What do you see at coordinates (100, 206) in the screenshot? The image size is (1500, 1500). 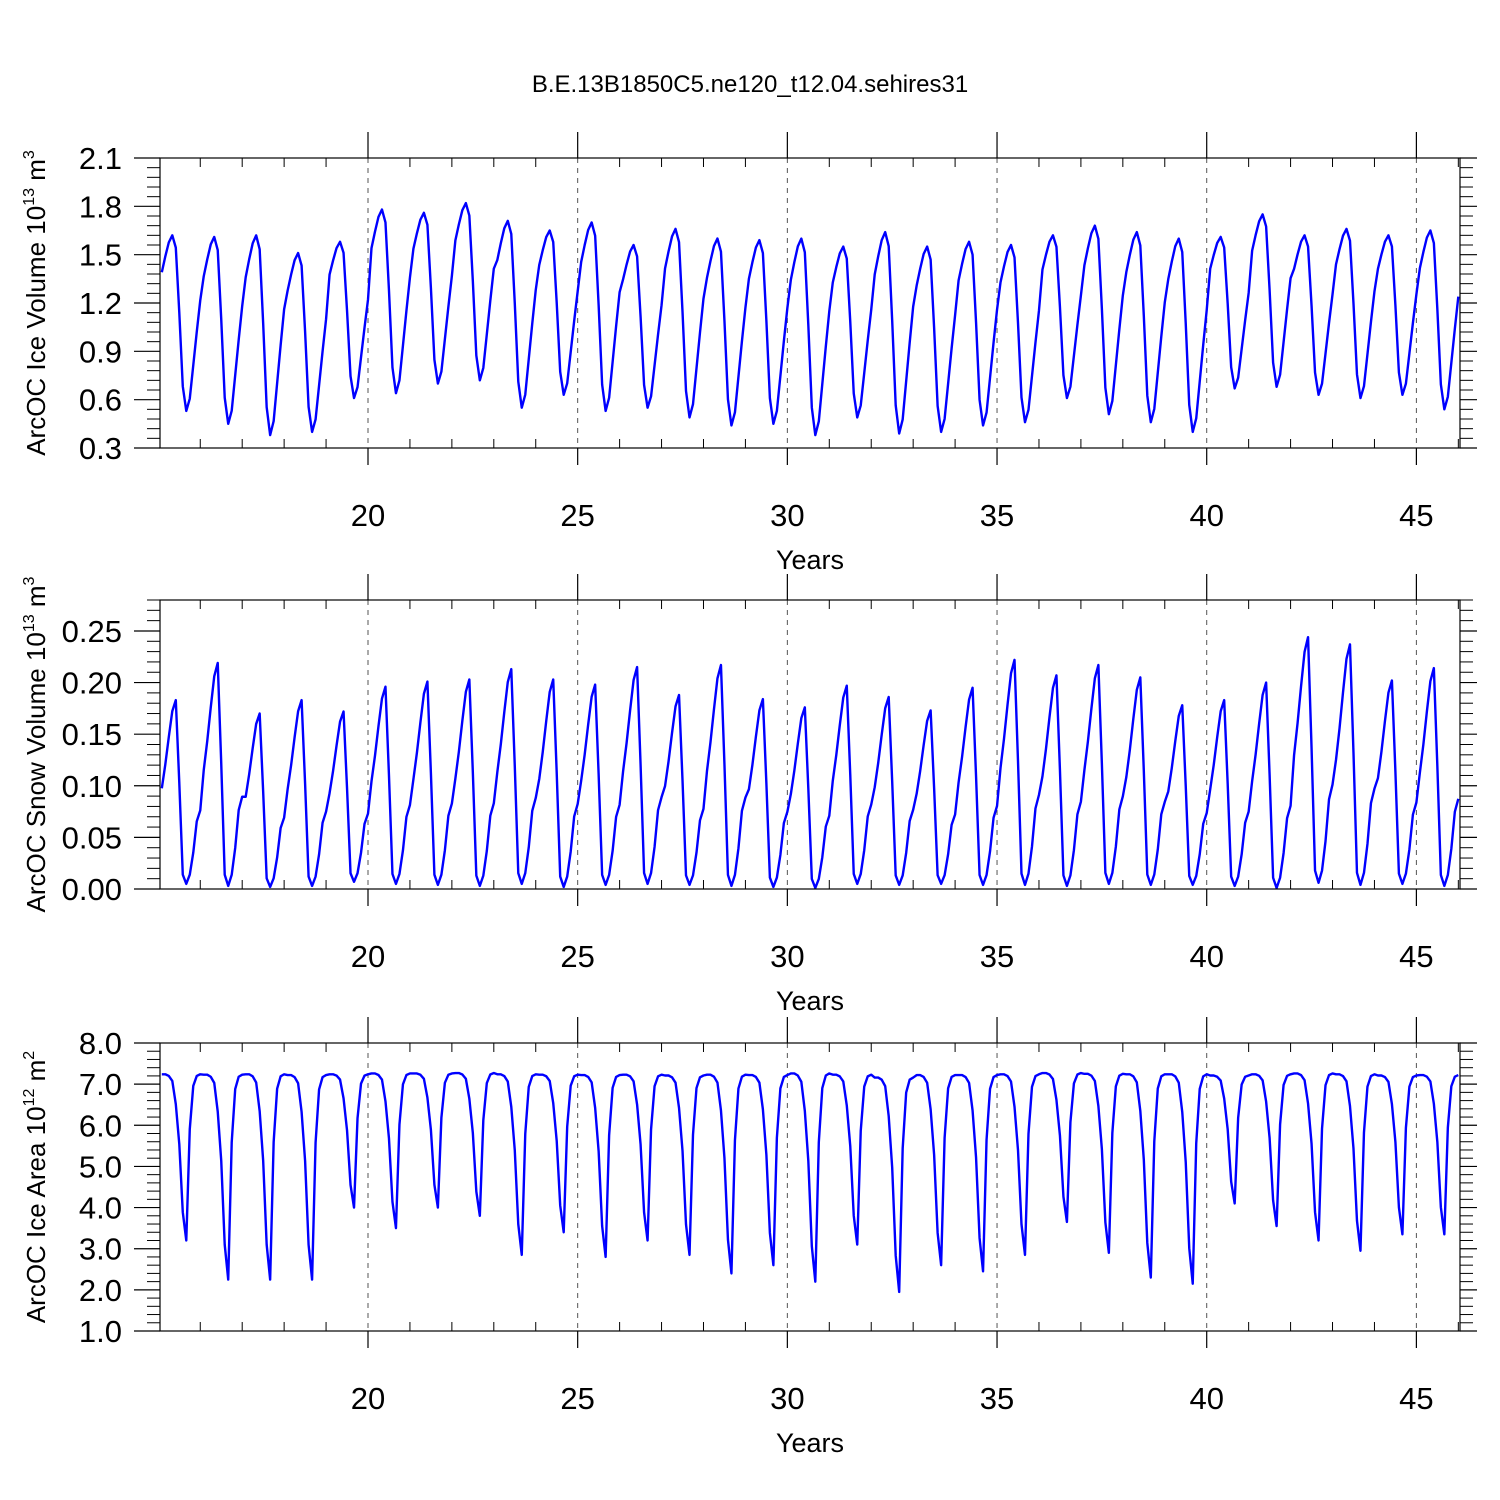 I see `y-tick-label: 1.8` at bounding box center [100, 206].